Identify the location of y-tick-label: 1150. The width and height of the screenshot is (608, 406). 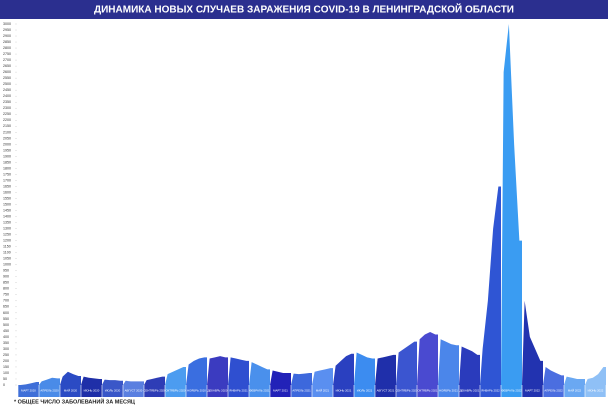
(7, 247).